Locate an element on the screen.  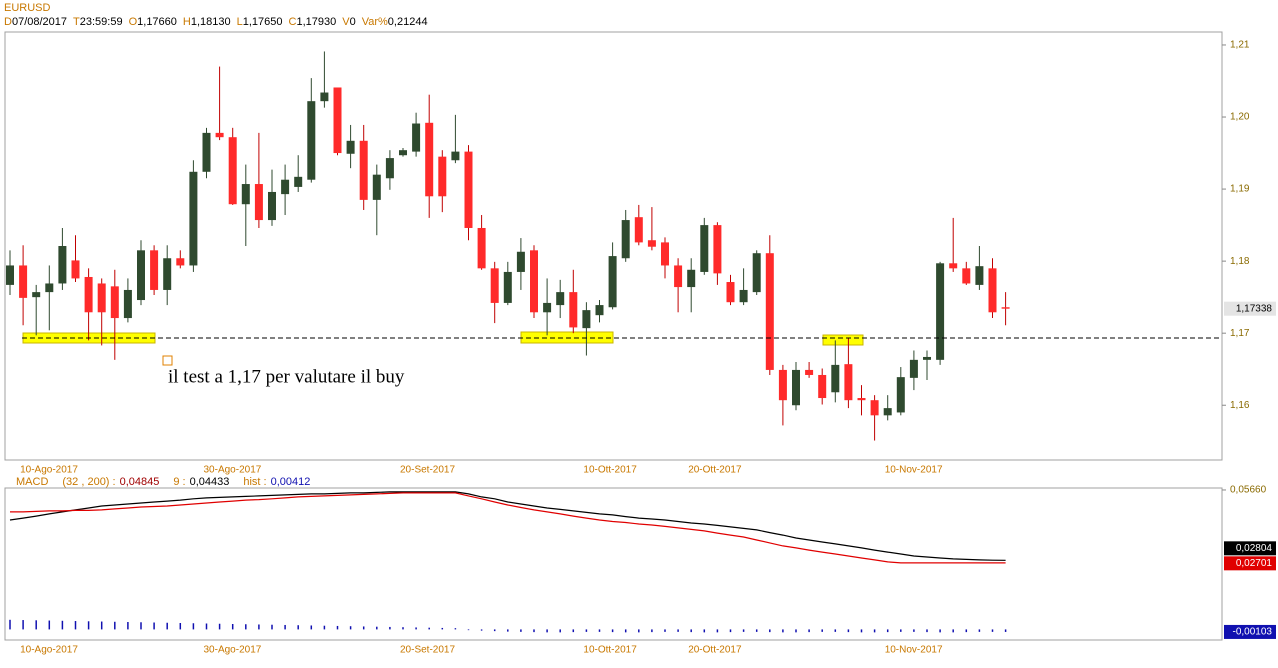
header-value: 1,17650 is located at coordinates (263, 22).